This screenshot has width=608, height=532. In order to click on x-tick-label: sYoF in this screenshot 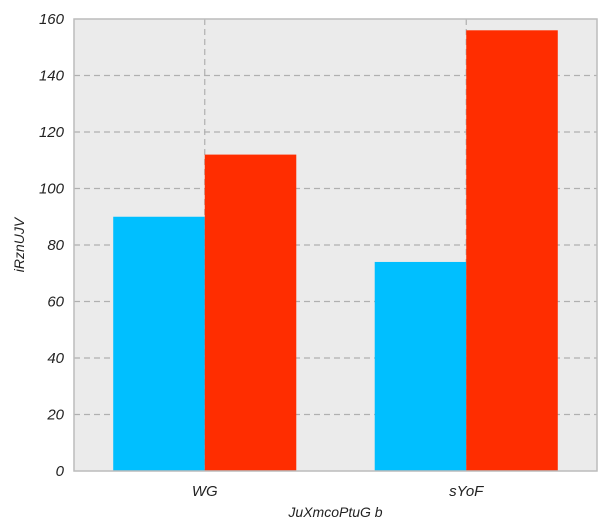, I will do `click(466, 491)`.